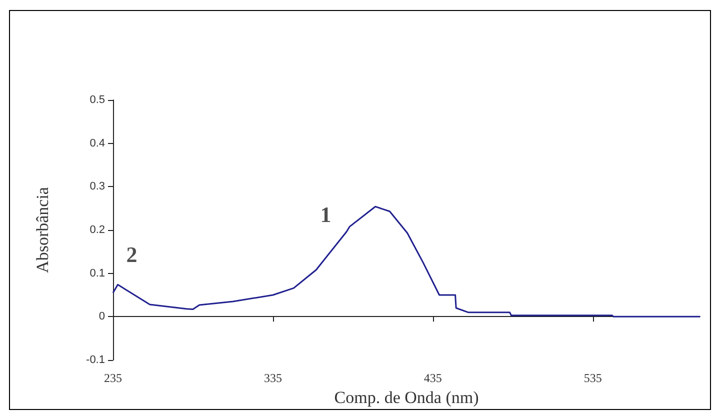  What do you see at coordinates (326, 215) in the screenshot?
I see `annotation: 1` at bounding box center [326, 215].